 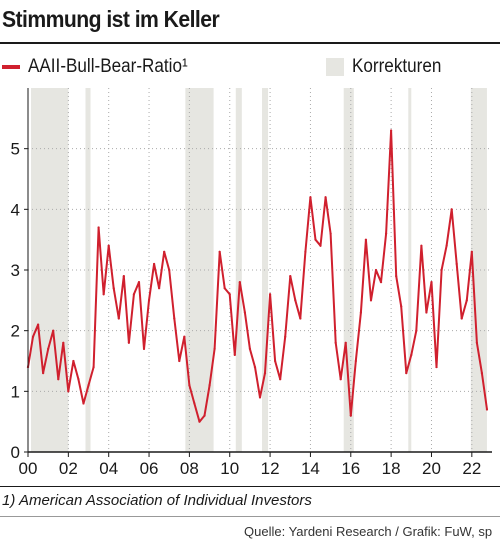 What do you see at coordinates (108, 468) in the screenshot?
I see `x-tick-label: 04` at bounding box center [108, 468].